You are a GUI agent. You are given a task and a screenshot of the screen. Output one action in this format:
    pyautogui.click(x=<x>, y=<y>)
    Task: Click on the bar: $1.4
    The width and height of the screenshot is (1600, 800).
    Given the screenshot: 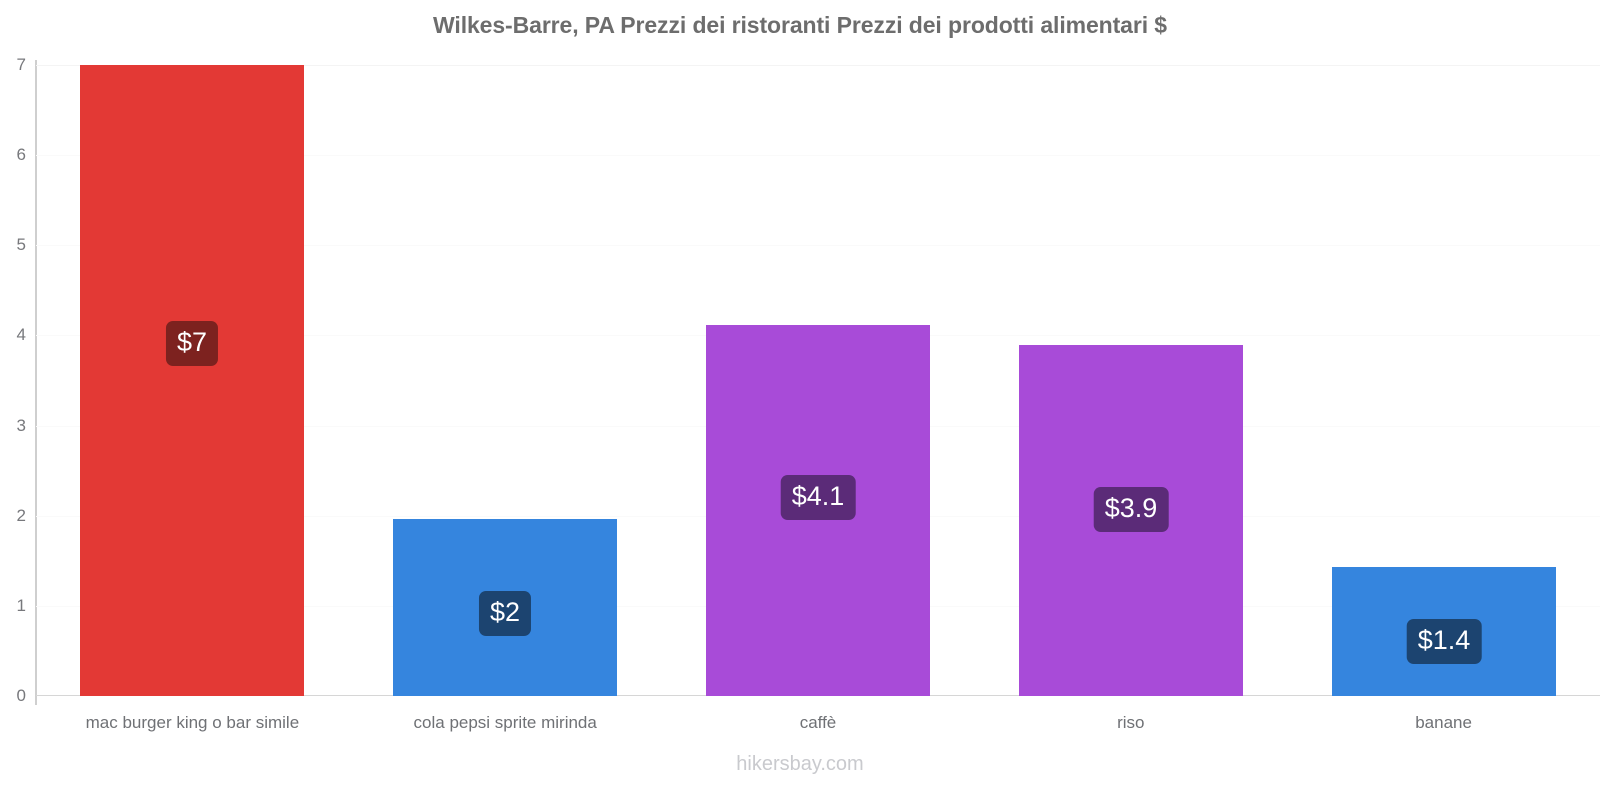 What is the action you would take?
    pyautogui.click(x=1444, y=631)
    